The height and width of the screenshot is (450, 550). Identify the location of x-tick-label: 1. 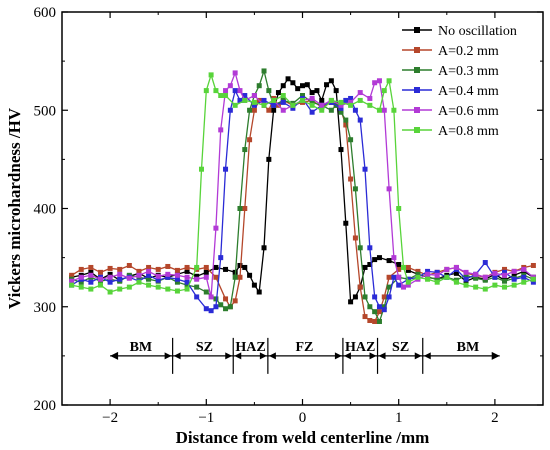
(399, 418).